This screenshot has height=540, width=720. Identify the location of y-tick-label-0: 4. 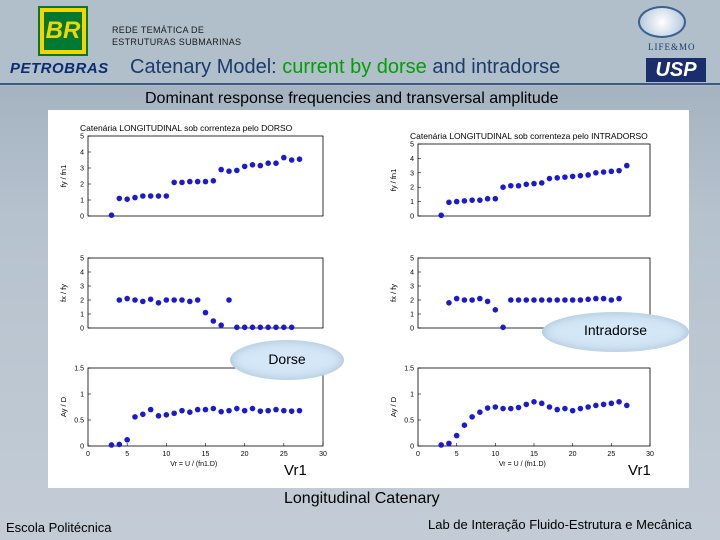
(82, 153).